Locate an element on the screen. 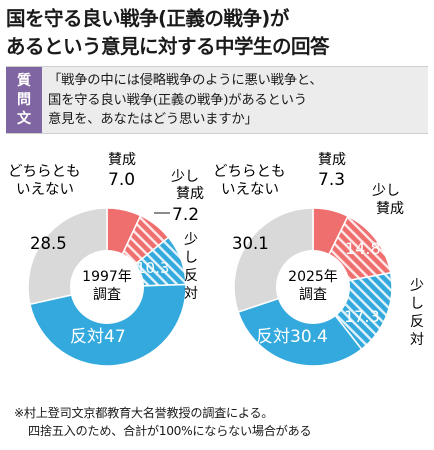 This screenshot has width=434, height=450. pie-2025-somewhat-disagree-name-2: し is located at coordinates (417, 304).